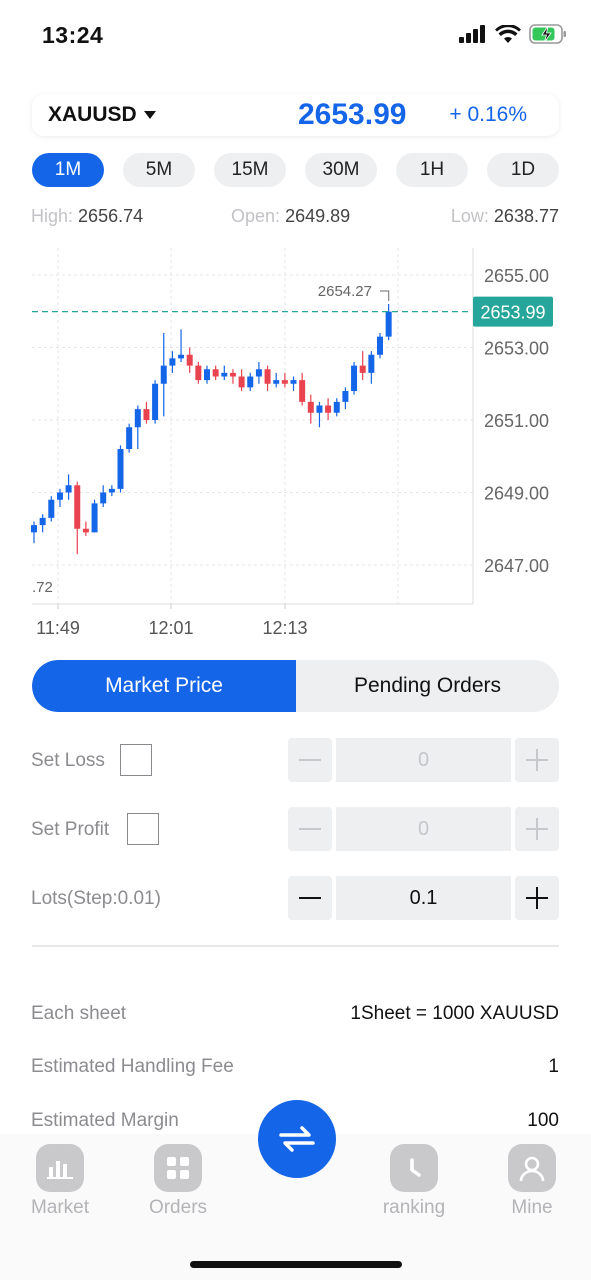 Image resolution: width=591 pixels, height=1280 pixels. Describe the element at coordinates (516, 349) in the screenshot. I see `y-axis-tick-label: 2653.00` at that location.